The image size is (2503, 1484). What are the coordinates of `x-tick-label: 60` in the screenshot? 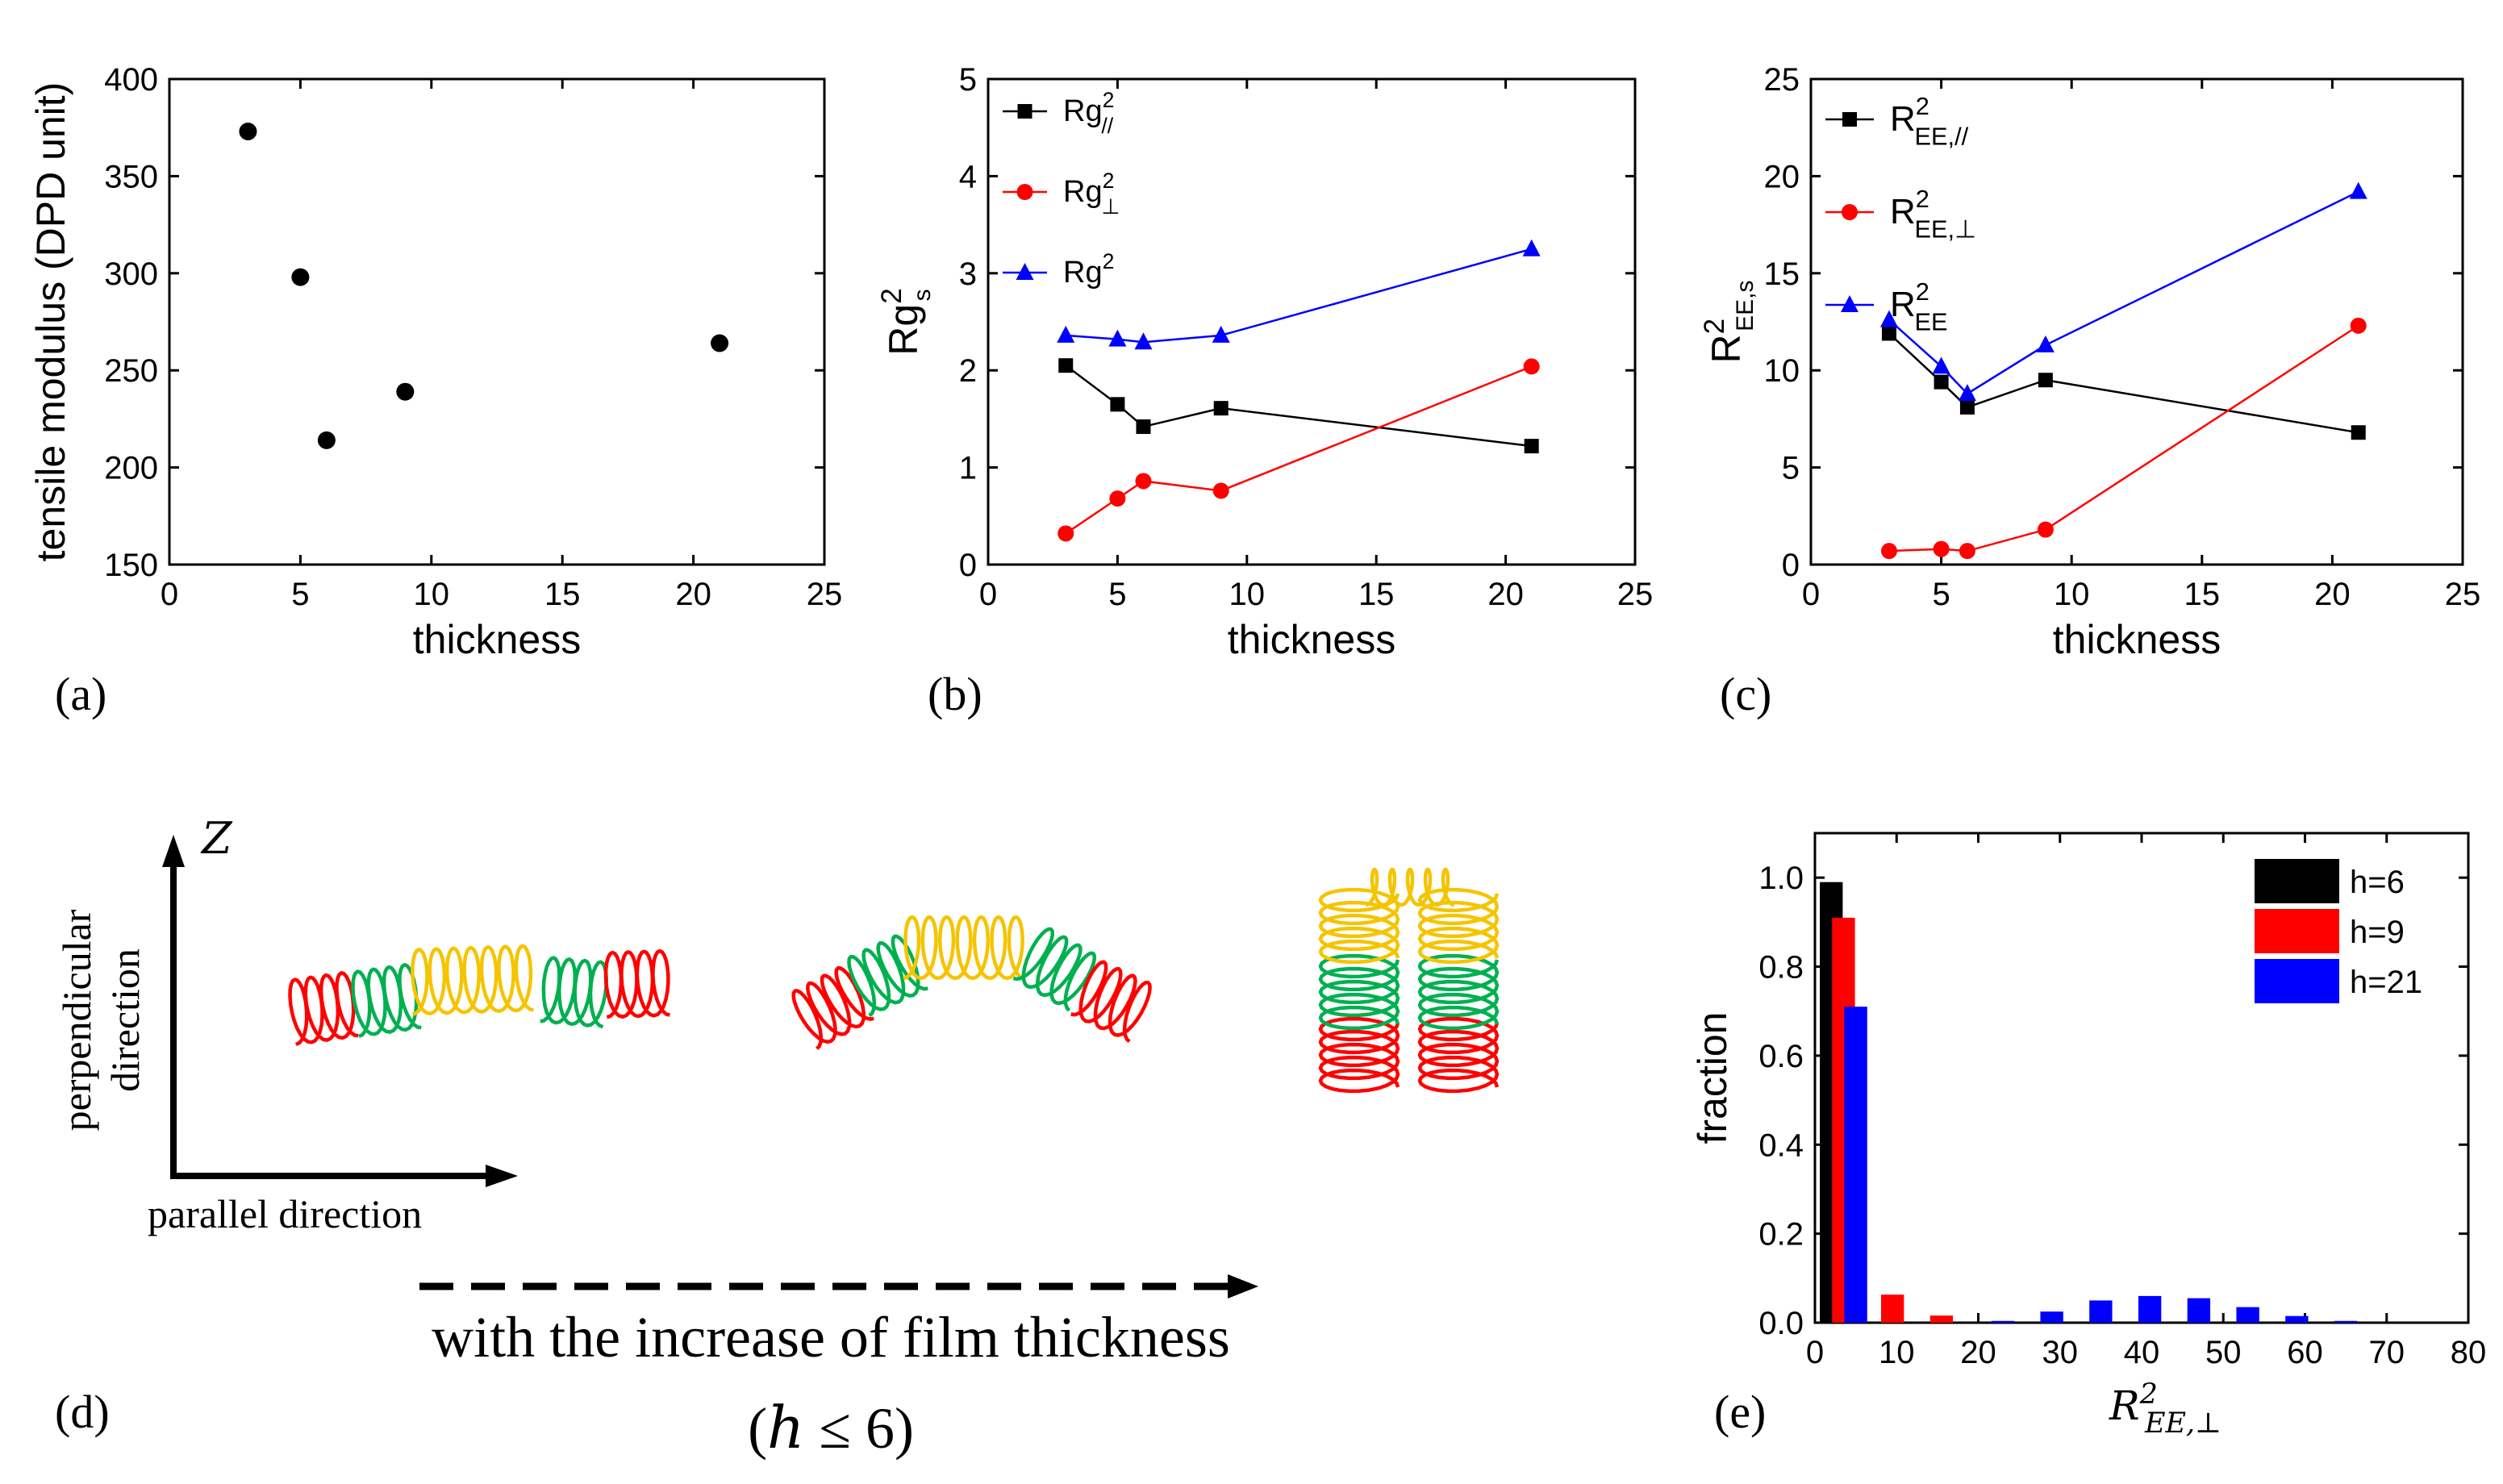 It's located at (2305, 1353).